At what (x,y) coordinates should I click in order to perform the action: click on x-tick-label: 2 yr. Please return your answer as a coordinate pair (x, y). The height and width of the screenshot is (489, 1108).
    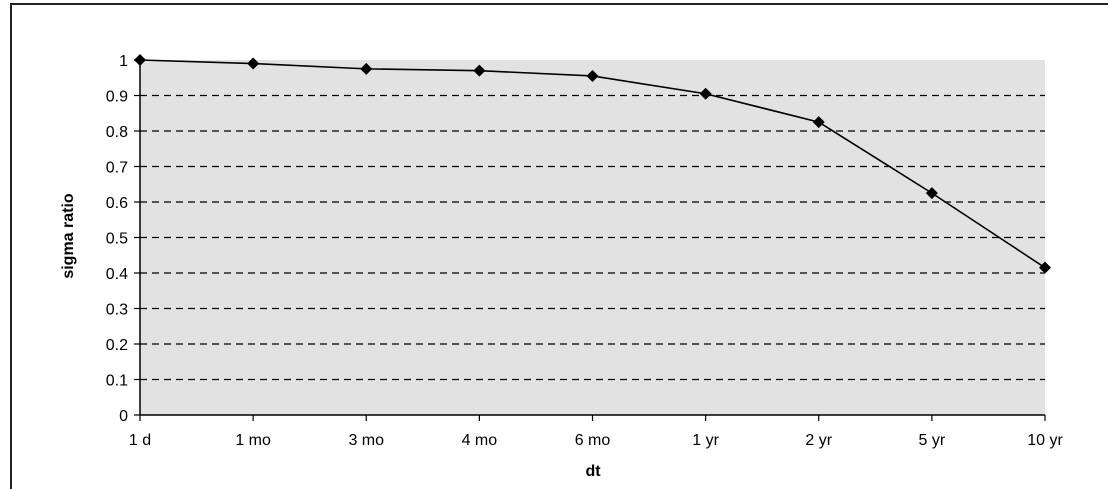
    Looking at the image, I should click on (818, 440).